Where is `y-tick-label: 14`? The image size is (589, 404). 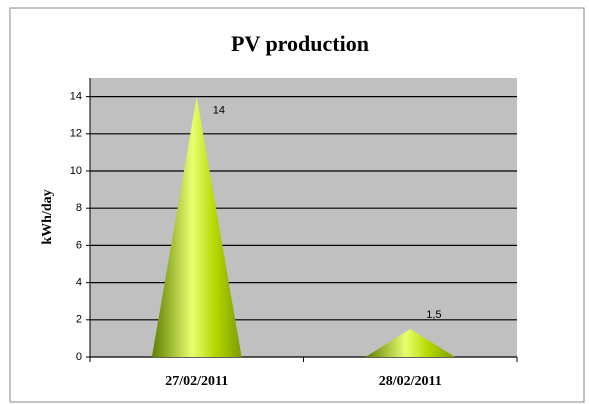
y-tick-label: 14 is located at coordinates (76, 97).